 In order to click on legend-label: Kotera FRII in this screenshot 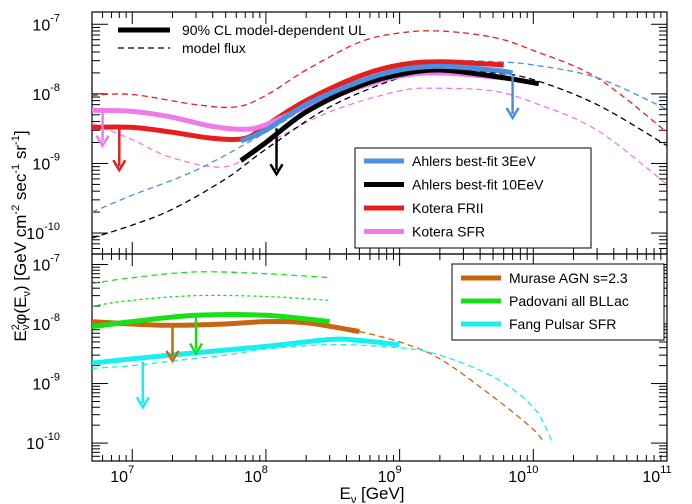, I will do `click(448, 208)`.